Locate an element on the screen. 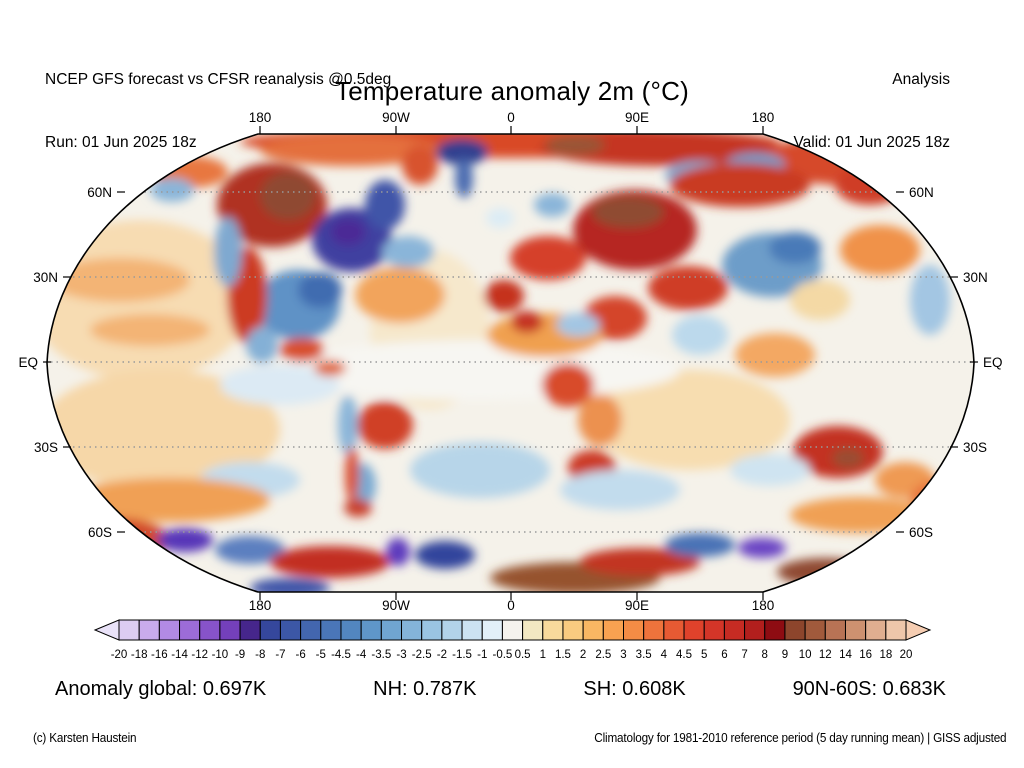 Image resolution: width=1024 pixels, height=768 pixels. colorbar-label: -14 is located at coordinates (179, 655).